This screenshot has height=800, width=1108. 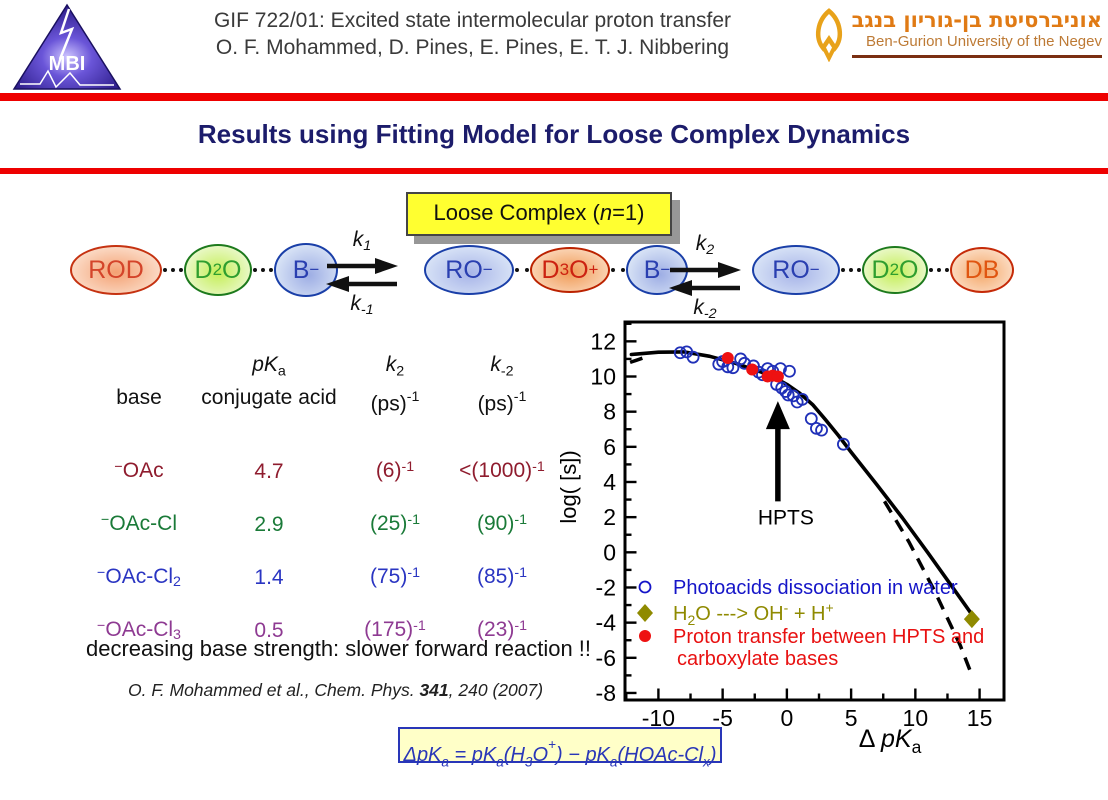 What do you see at coordinates (502, 366) in the screenshot?
I see `col-km2-header: k-2` at bounding box center [502, 366].